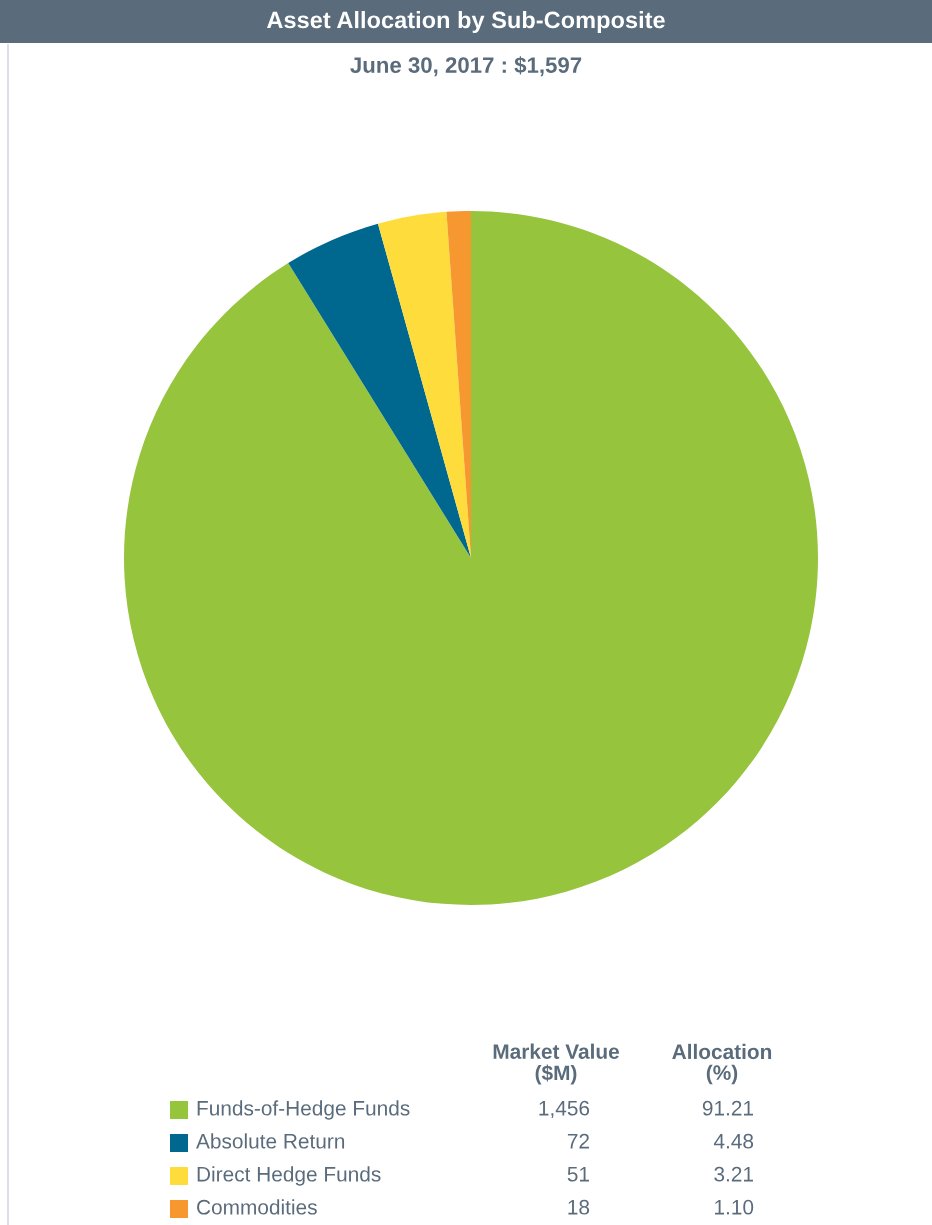 Image resolution: width=932 pixels, height=1225 pixels. What do you see at coordinates (727, 1108) in the screenshot?
I see `text: 91.21` at bounding box center [727, 1108].